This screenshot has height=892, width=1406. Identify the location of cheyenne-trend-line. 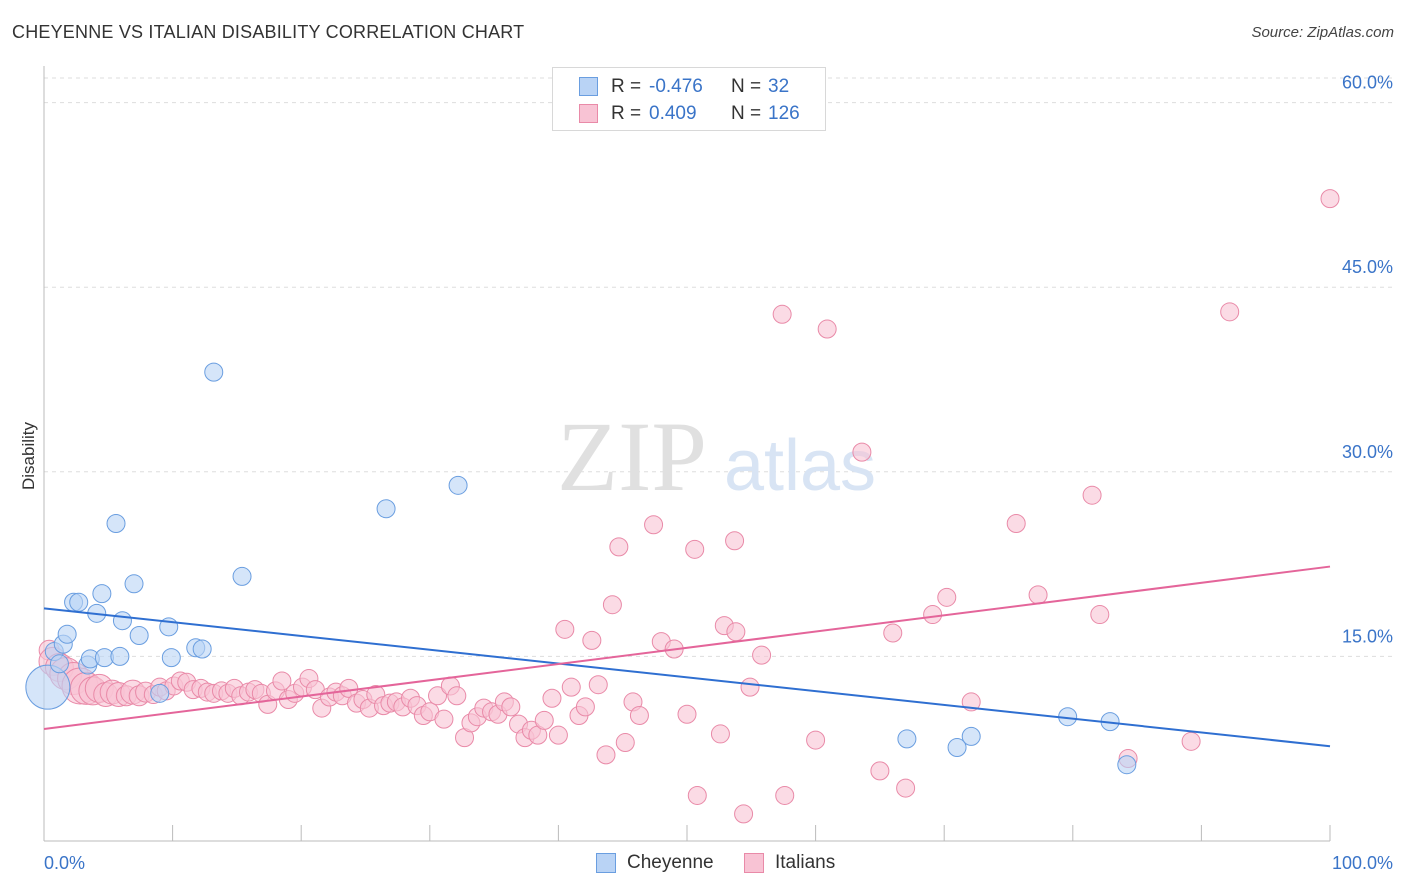
(687, 677).